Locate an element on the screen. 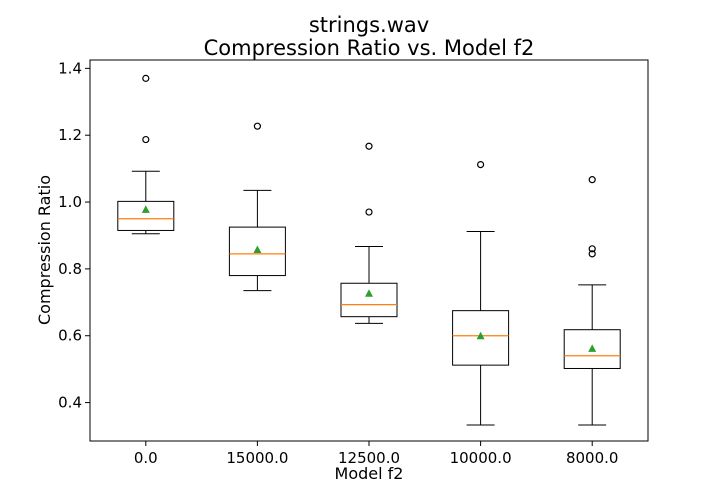 This screenshot has height=504, width=720. y-tick-label: 1.4 is located at coordinates (70, 68).